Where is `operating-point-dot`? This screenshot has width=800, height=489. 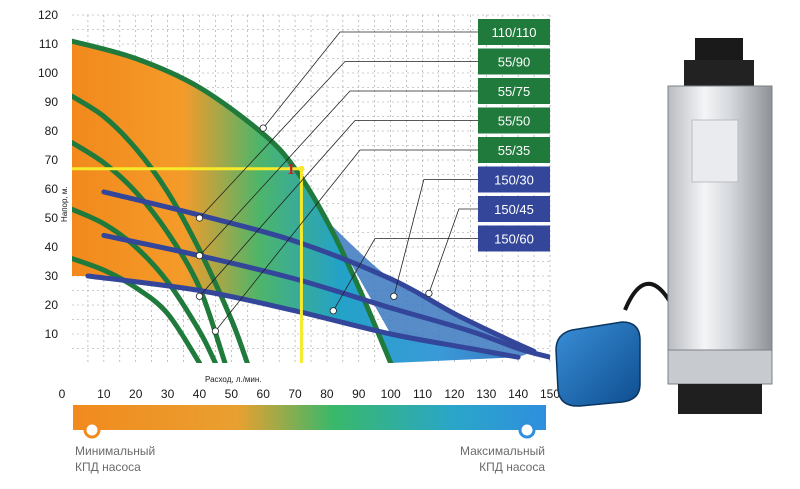
operating-point-dot is located at coordinates (301, 168).